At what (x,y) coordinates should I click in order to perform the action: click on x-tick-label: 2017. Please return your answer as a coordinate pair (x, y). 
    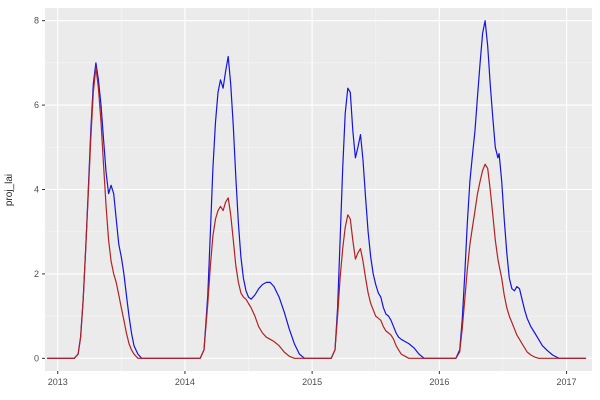
    Looking at the image, I should click on (567, 382).